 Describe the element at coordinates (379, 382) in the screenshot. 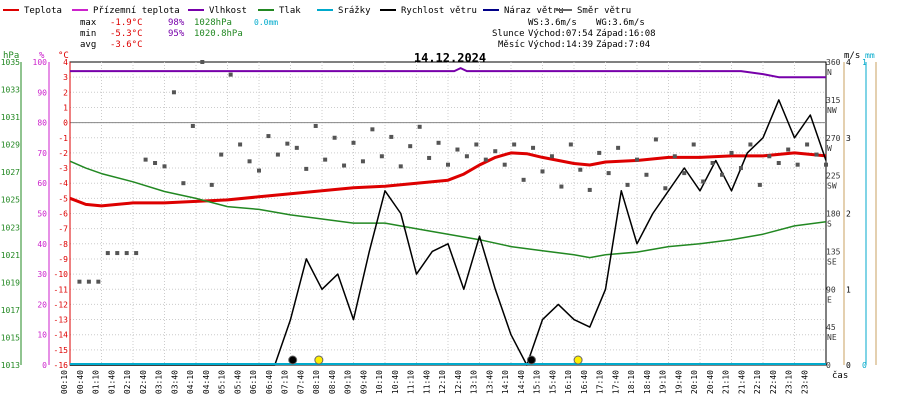

I see `x-tick-label: 10:10` at that location.